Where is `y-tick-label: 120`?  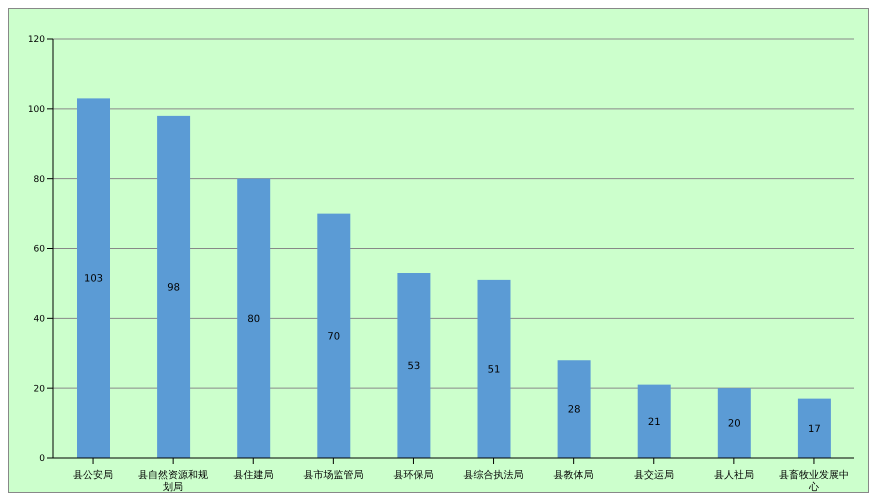 y-tick-label: 120 is located at coordinates (37, 40).